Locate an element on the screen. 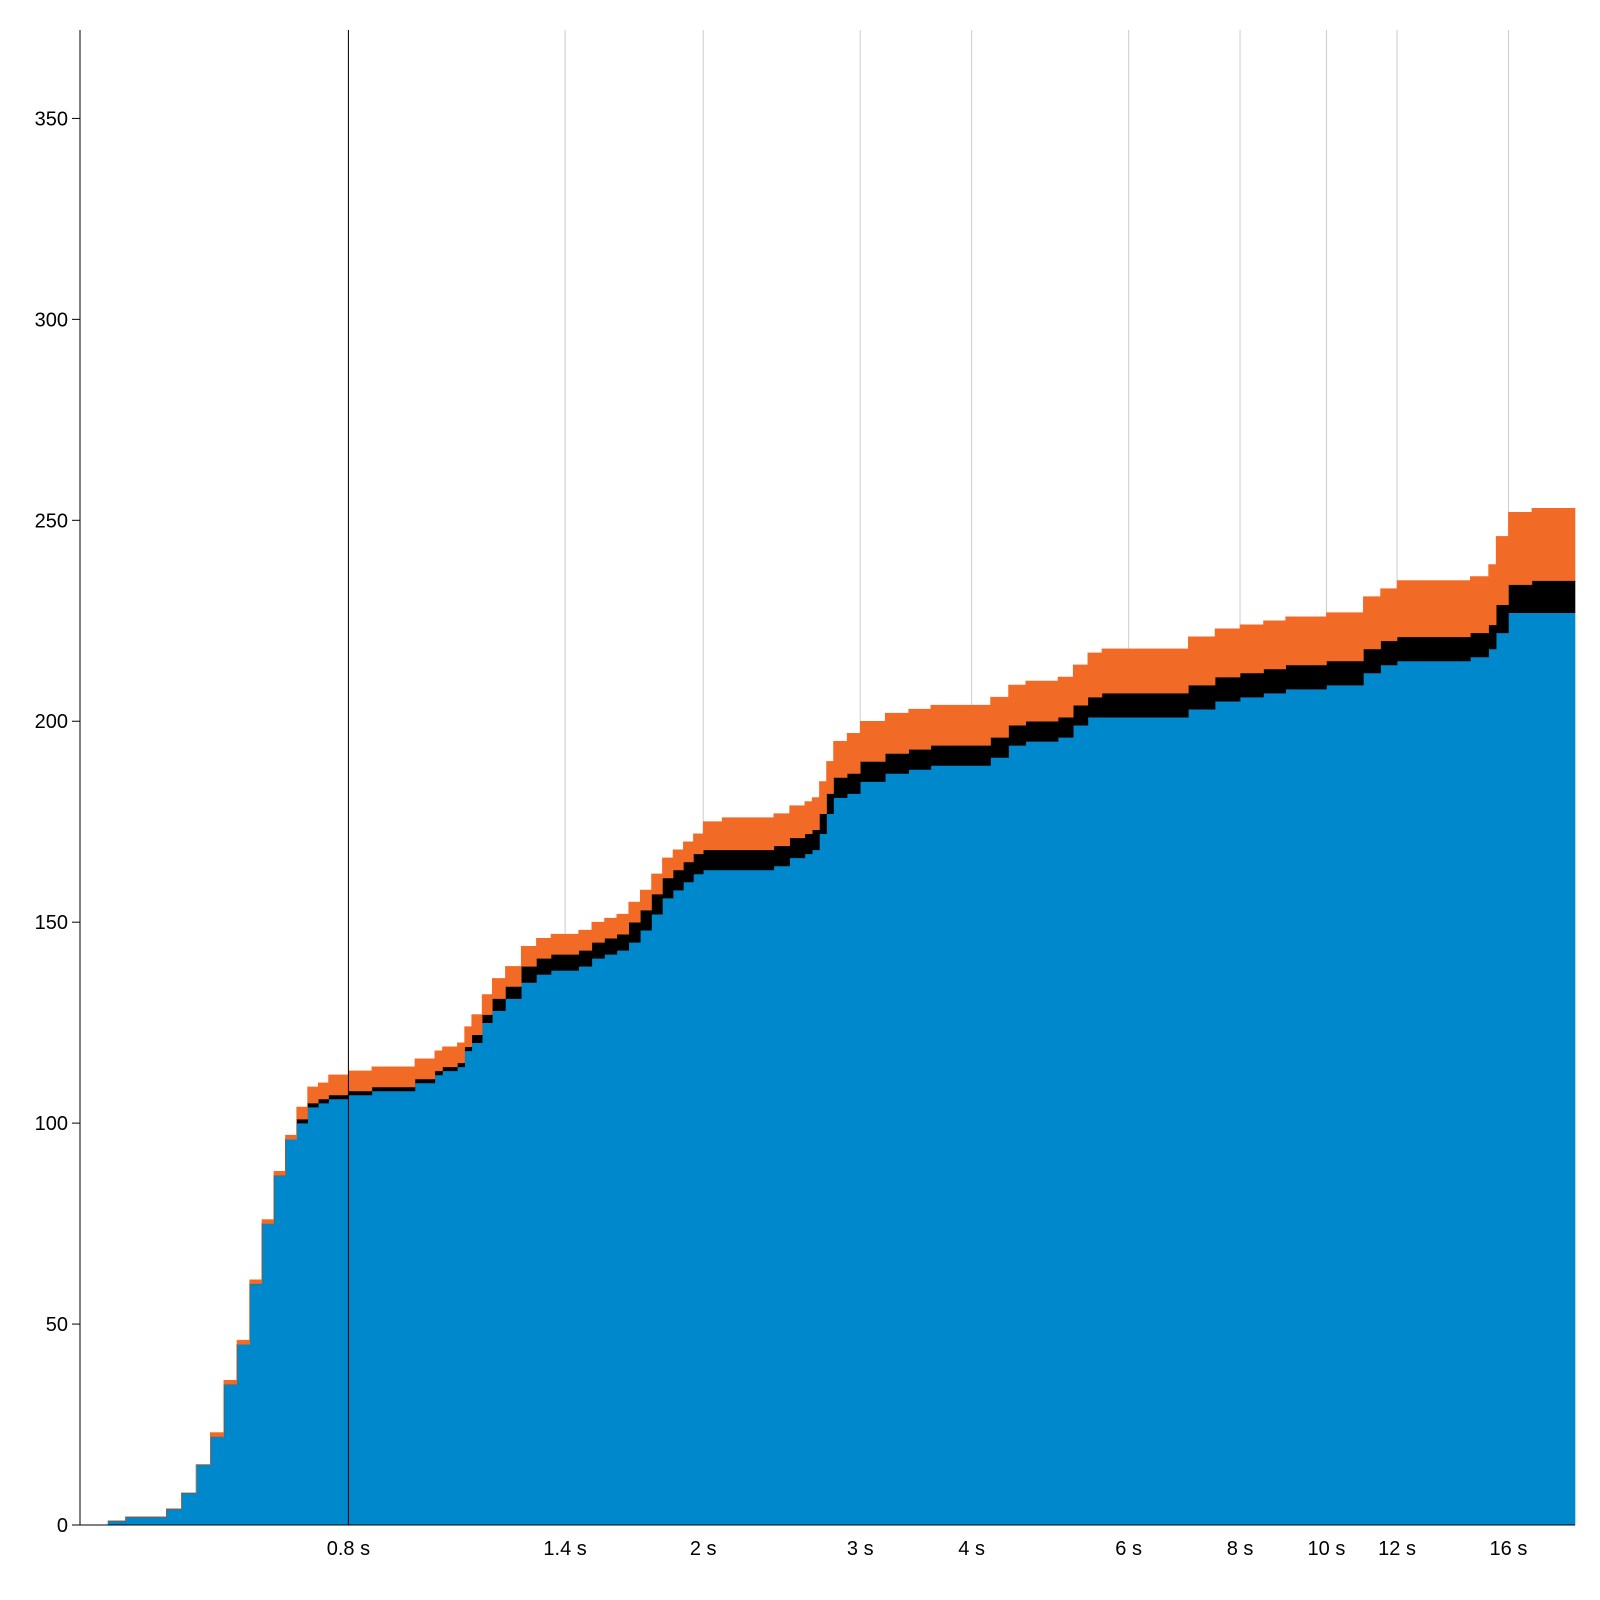 Image resolution: width=1600 pixels, height=1600 pixels. y-tick-label: 50 is located at coordinates (57, 1325).